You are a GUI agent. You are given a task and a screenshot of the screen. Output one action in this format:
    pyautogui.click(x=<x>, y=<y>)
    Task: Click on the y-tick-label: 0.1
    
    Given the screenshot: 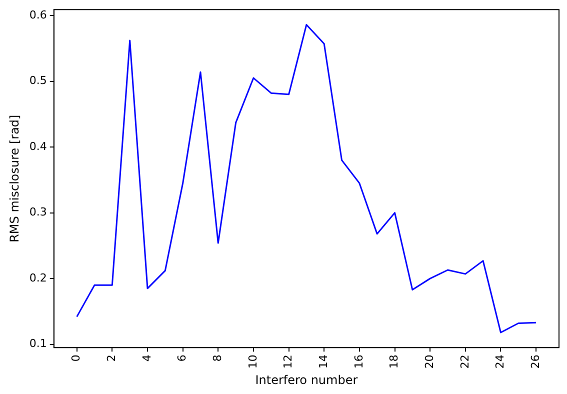 What is the action you would take?
    pyautogui.click(x=38, y=343)
    